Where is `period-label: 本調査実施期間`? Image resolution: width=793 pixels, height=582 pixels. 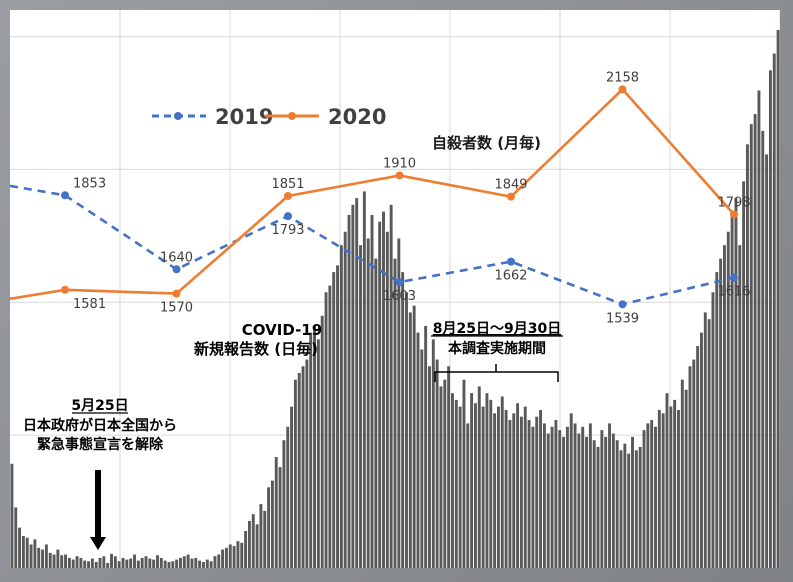 period-label: 本調査実施期間 is located at coordinates (497, 348).